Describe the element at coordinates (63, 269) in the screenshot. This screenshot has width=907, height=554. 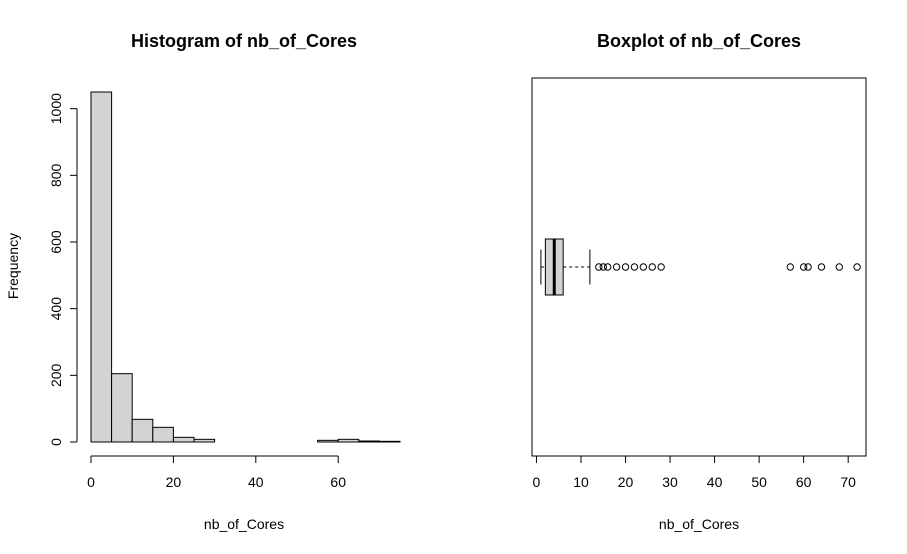
I see `histogram-y-axis: 0 200 400 600 800 1000` at that location.